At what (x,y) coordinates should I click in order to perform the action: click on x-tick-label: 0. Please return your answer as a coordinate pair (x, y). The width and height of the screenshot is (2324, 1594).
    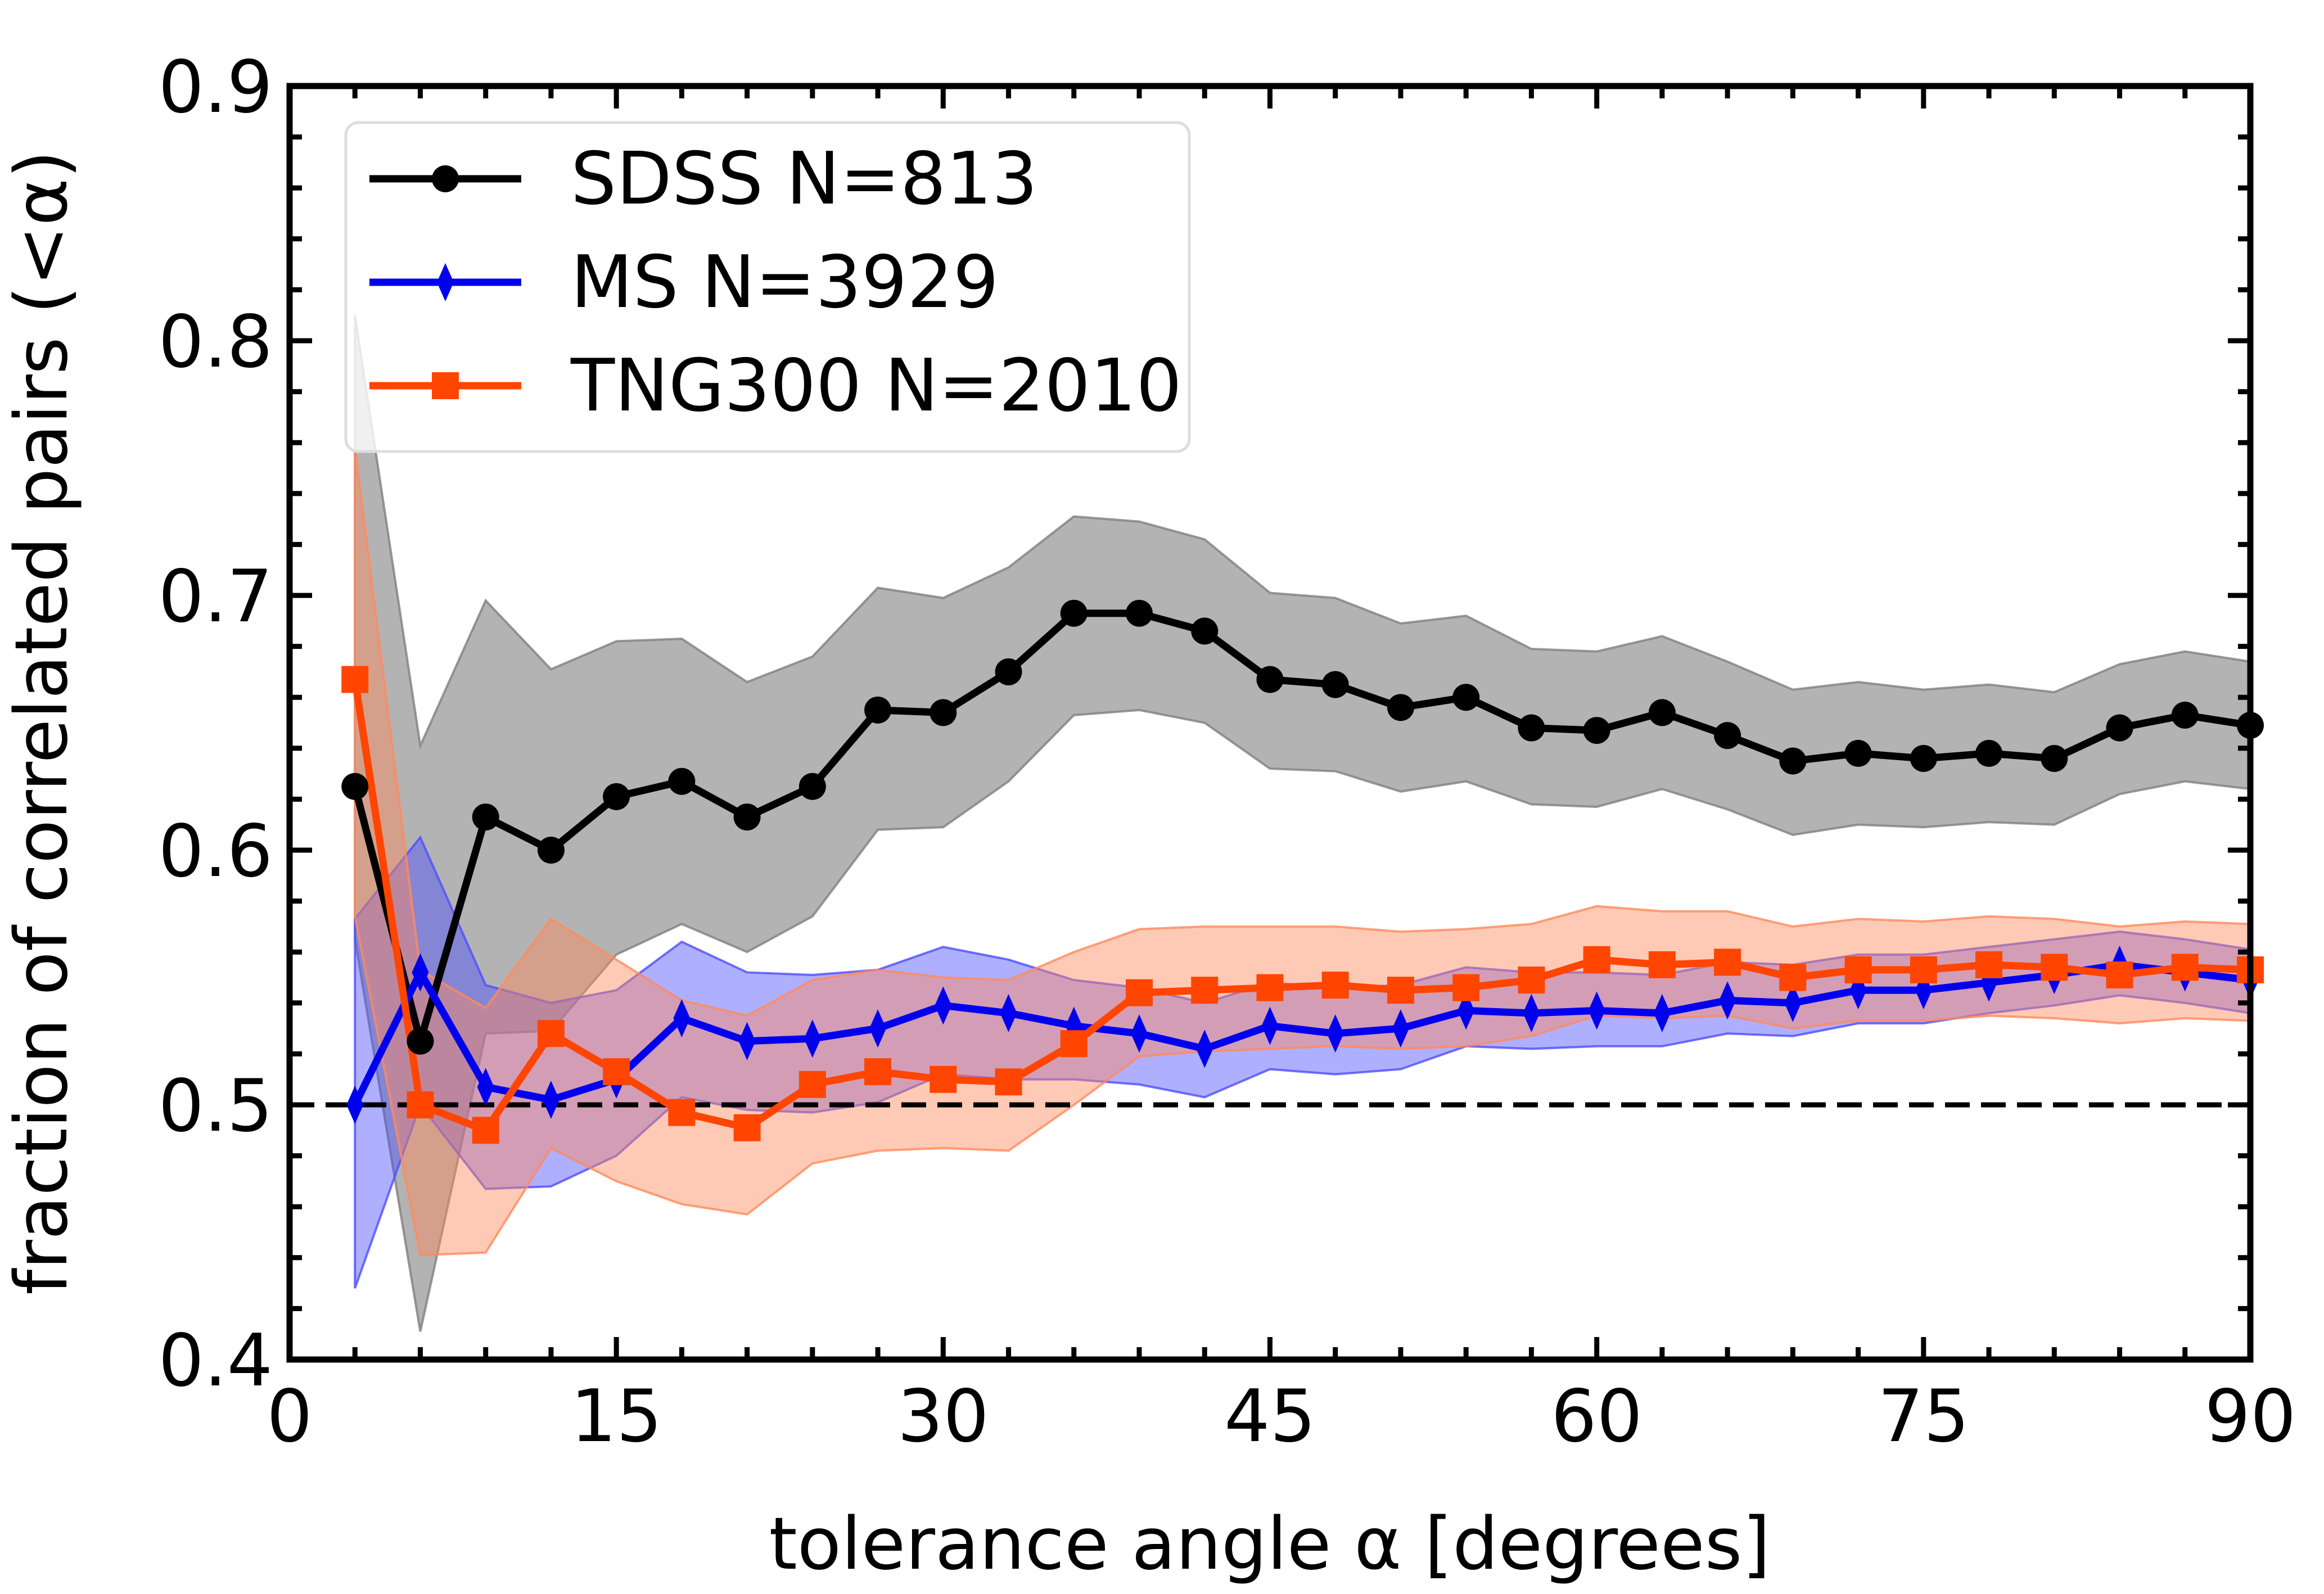
    Looking at the image, I should click on (289, 1416).